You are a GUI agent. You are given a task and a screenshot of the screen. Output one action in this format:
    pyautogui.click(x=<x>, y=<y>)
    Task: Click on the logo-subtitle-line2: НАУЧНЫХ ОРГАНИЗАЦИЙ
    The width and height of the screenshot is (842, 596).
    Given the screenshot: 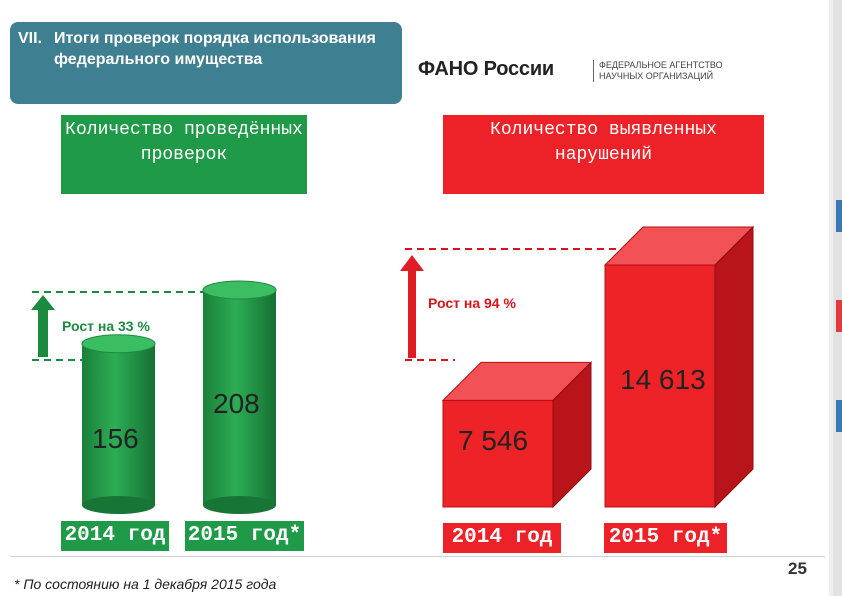 What is the action you would take?
    pyautogui.click(x=656, y=76)
    